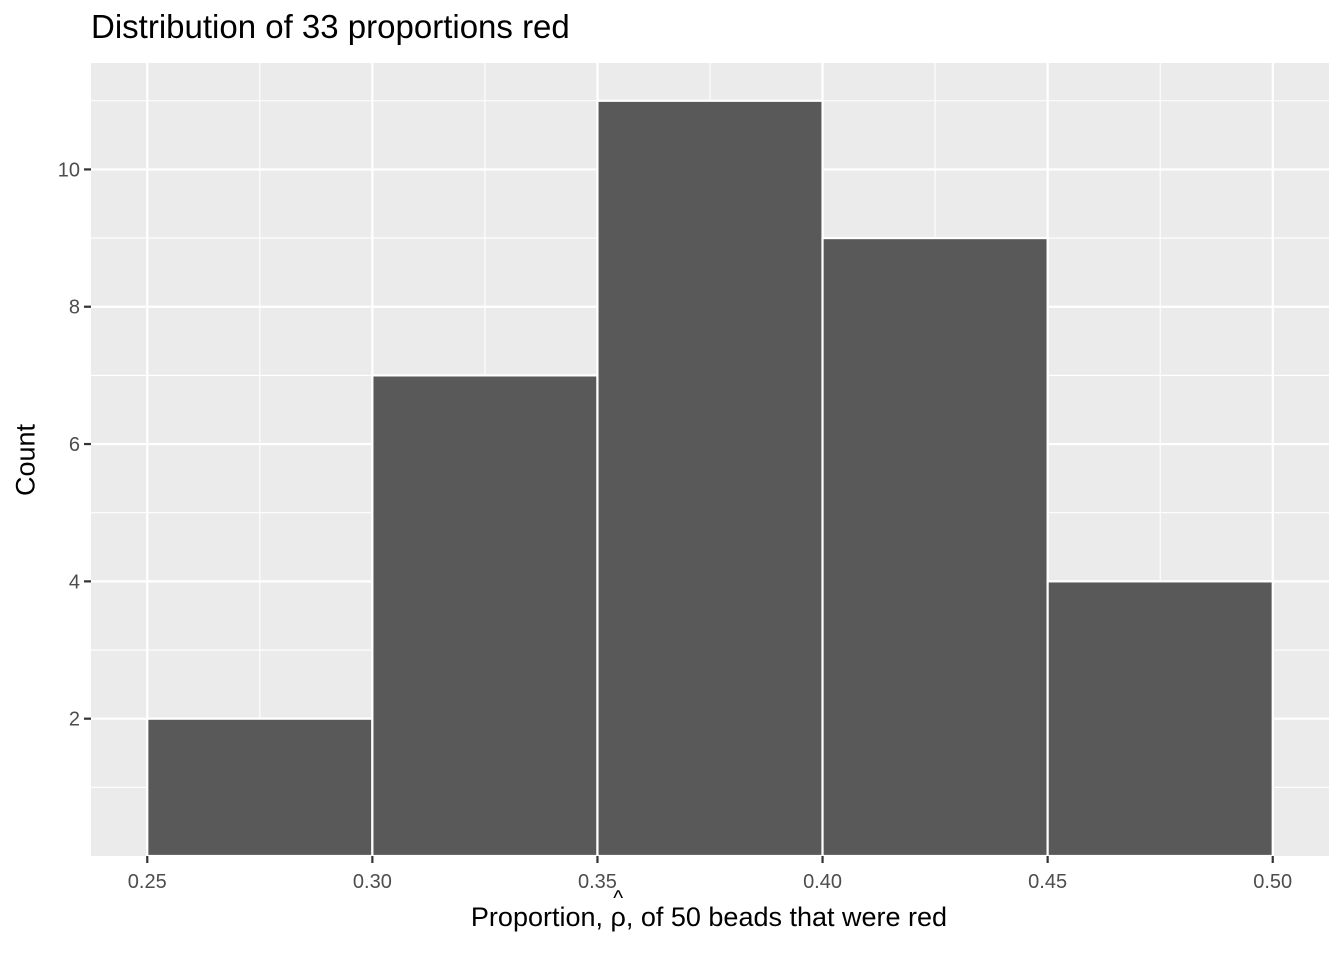 The width and height of the screenshot is (1344, 960). I want to click on p-hat-accent: ^, so click(618, 898).